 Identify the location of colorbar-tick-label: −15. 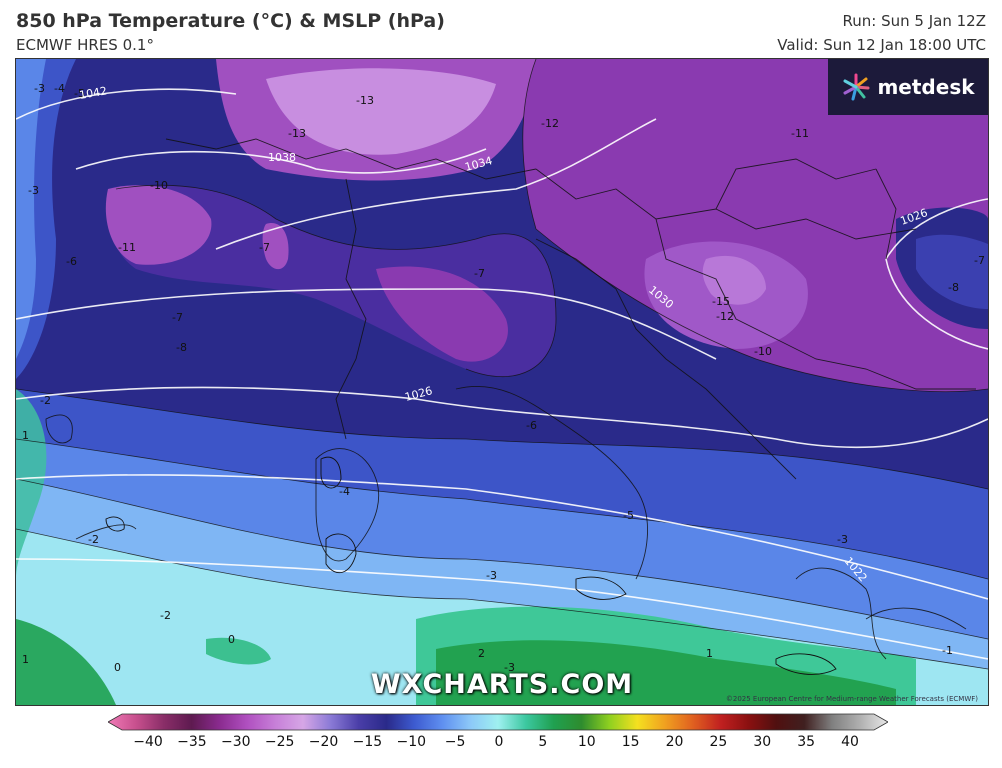
(367, 742).